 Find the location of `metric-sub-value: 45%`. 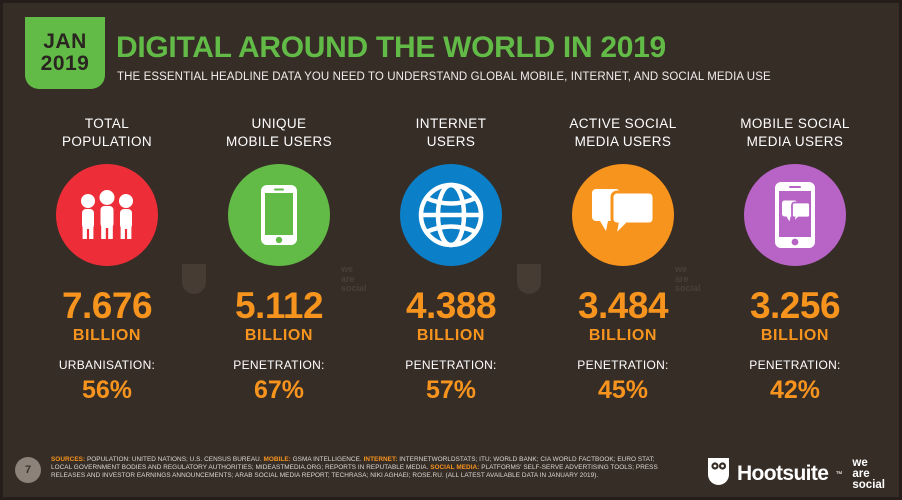

metric-sub-value: 45% is located at coordinates (623, 390).